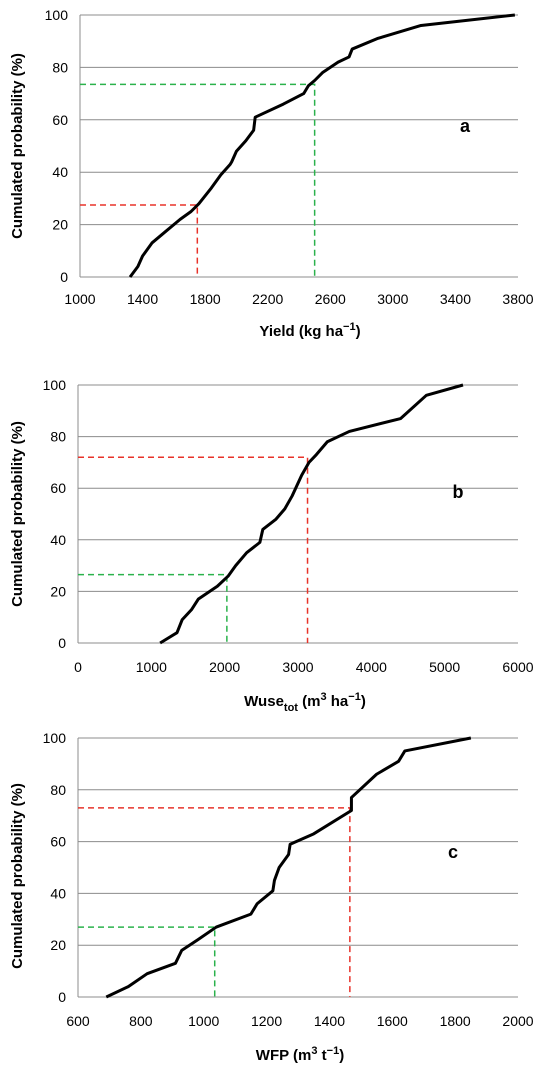 This screenshot has height=1070, width=550. Describe the element at coordinates (55, 385) in the screenshot. I see `chart-b-ytick-label: 100` at that location.